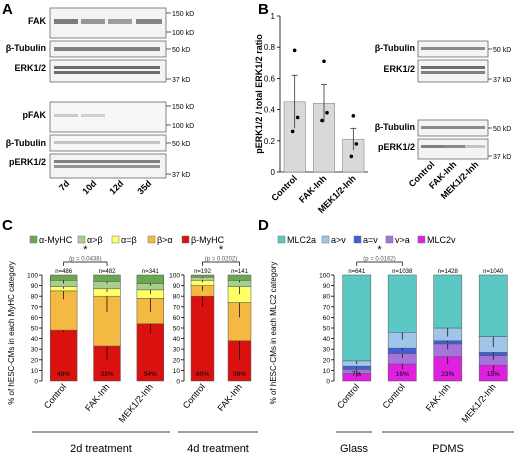  Describe the element at coordinates (95, 240) in the screenshot. I see `legend-label: α>β` at that location.